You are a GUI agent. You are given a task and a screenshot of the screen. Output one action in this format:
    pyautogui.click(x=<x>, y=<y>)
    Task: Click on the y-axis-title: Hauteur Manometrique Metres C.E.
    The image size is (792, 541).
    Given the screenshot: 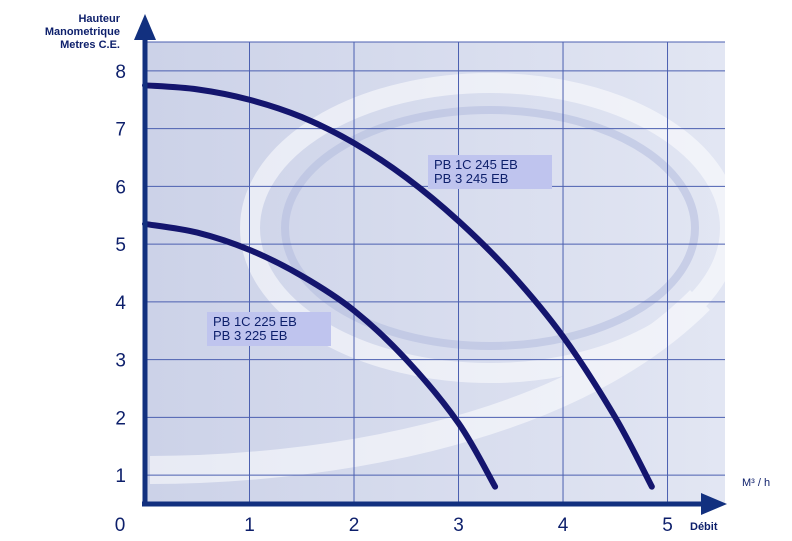 What is the action you would take?
    pyautogui.click(x=83, y=32)
    